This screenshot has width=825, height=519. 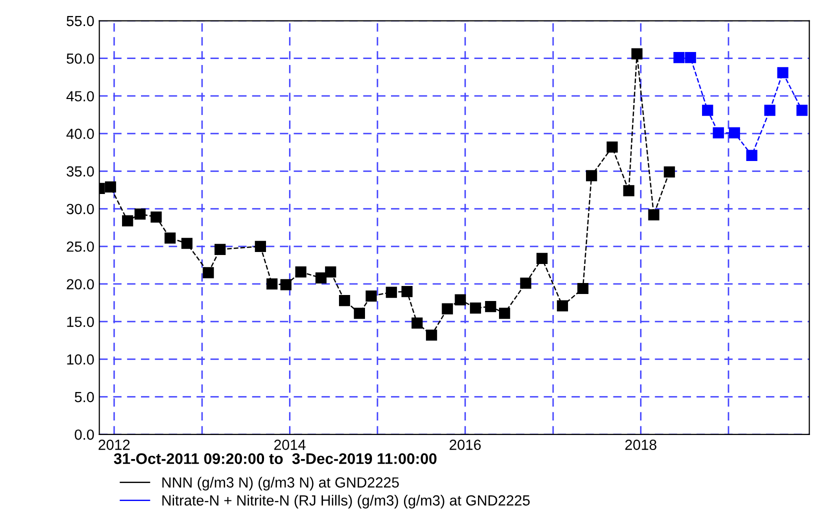 What do you see at coordinates (80, 21) in the screenshot?
I see `y-tick-label: 55.0` at bounding box center [80, 21].